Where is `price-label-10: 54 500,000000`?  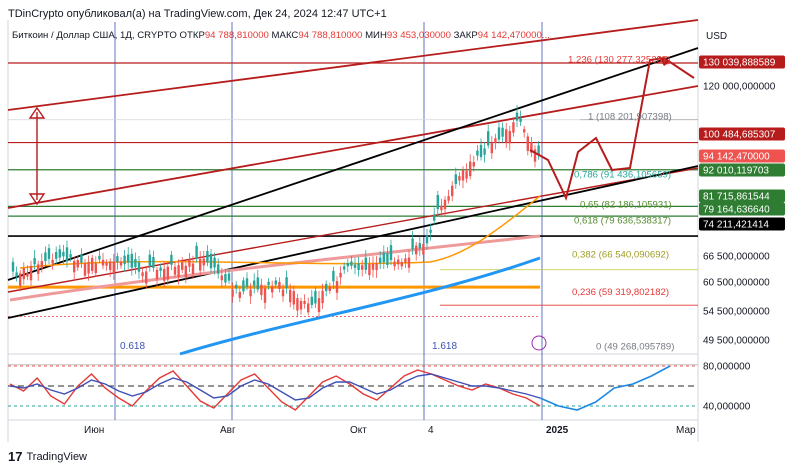 price-label-10: 54 500,000000 is located at coordinates (736, 312).